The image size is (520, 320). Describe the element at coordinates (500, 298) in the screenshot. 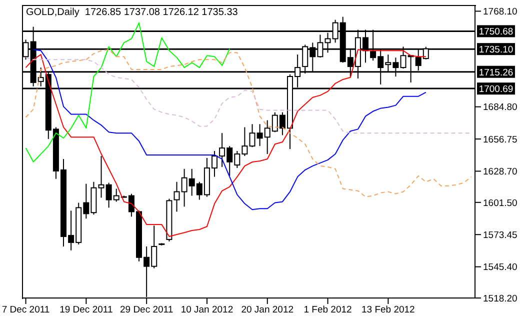

I see `y-tick-label: 1518.20` at that location.